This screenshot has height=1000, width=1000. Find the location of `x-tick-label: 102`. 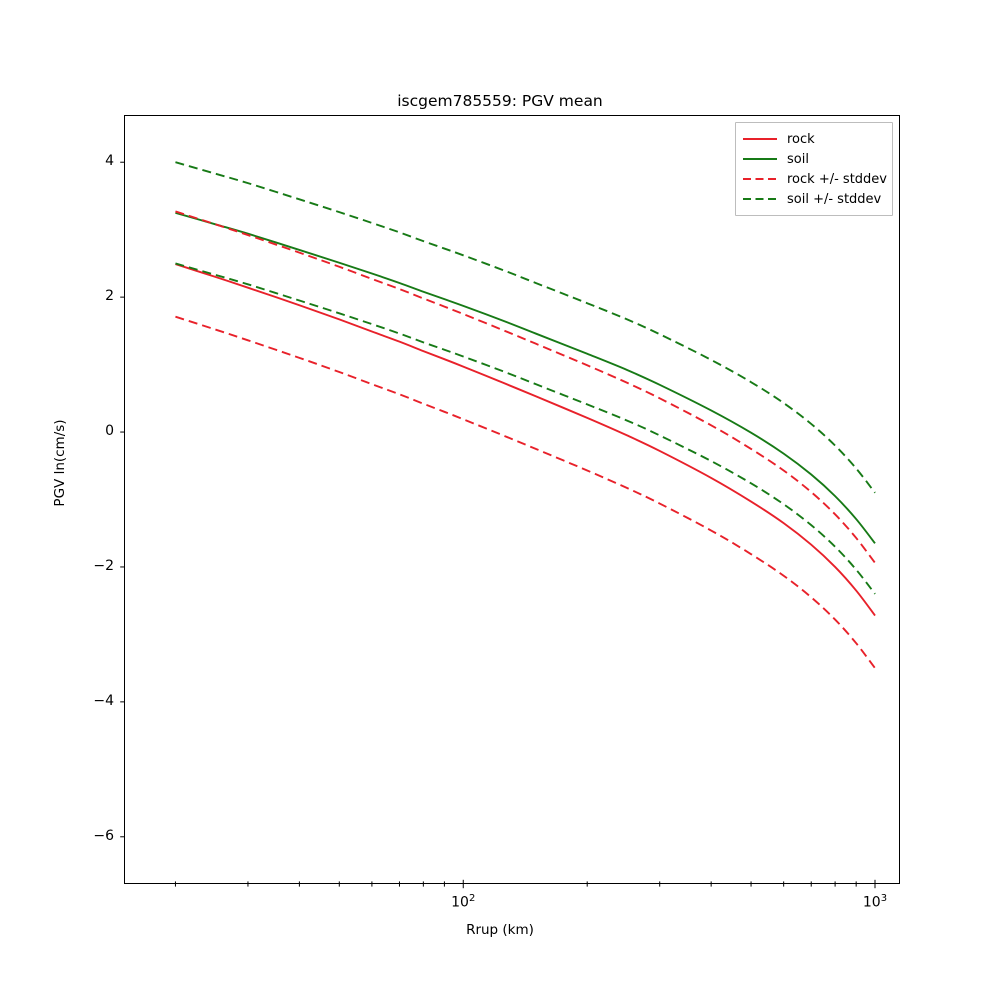

x-tick-label: 102 is located at coordinates (463, 902).